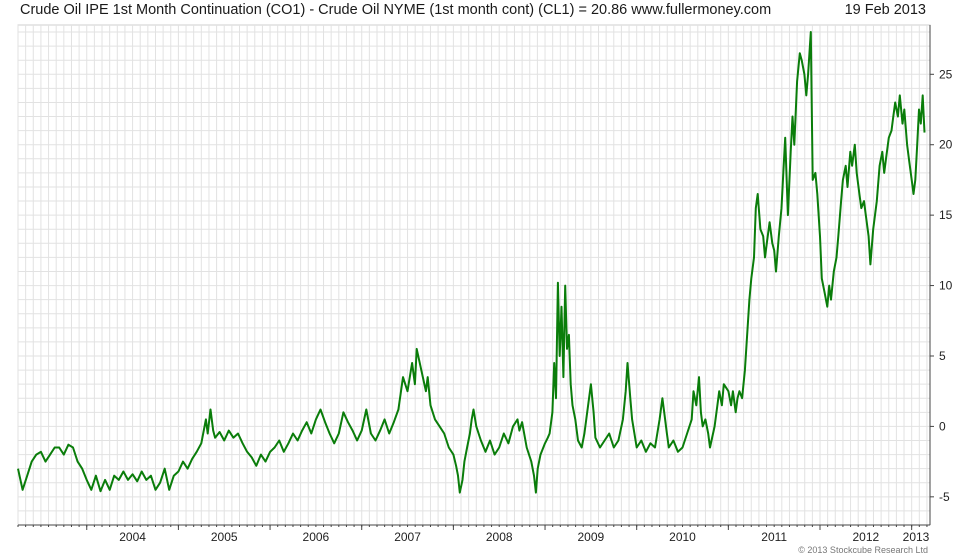  Describe the element at coordinates (863, 550) in the screenshot. I see `copyright-credit: © 2013 Stockcube Research Ltd` at that location.